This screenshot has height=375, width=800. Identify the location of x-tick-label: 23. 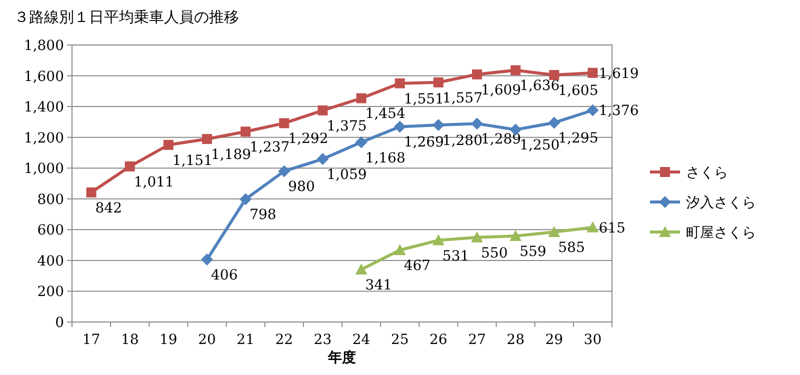
(323, 340).